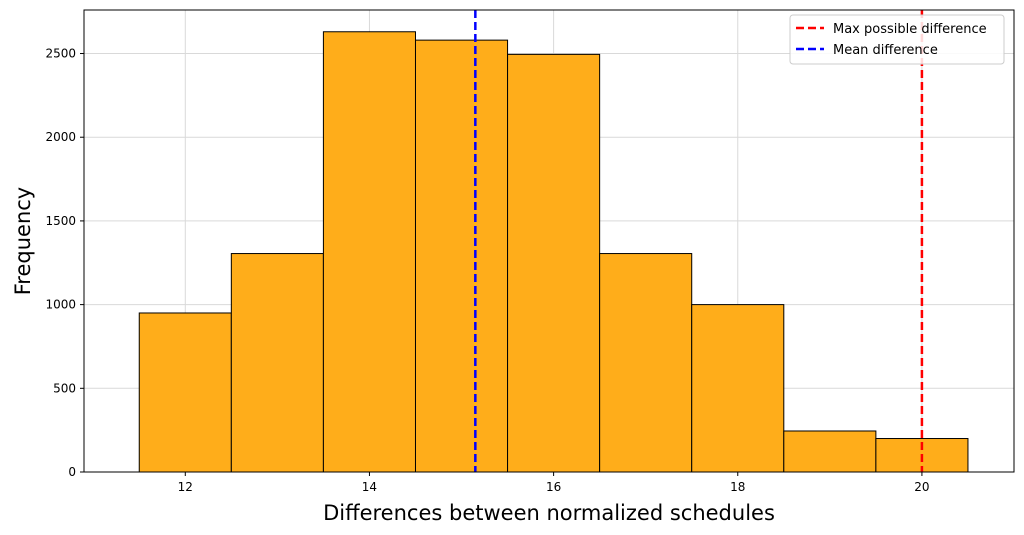 Image resolution: width=1024 pixels, height=535 pixels. What do you see at coordinates (60, 54) in the screenshot?
I see `y-tick-label: 2500` at bounding box center [60, 54].